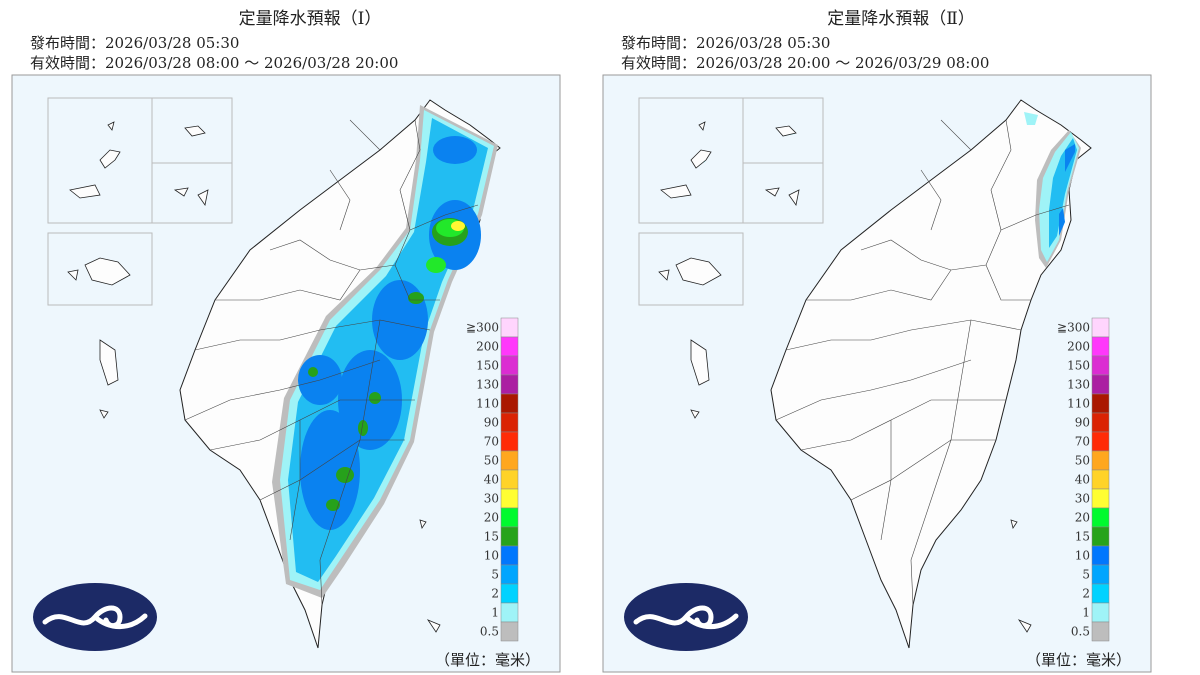 This screenshot has width=1200, height=675. What do you see at coordinates (805, 63) in the screenshot?
I see `valid-time: 有效時間：2026/03/28 20:00 ～ 2026/03/29 08:00` at bounding box center [805, 63].